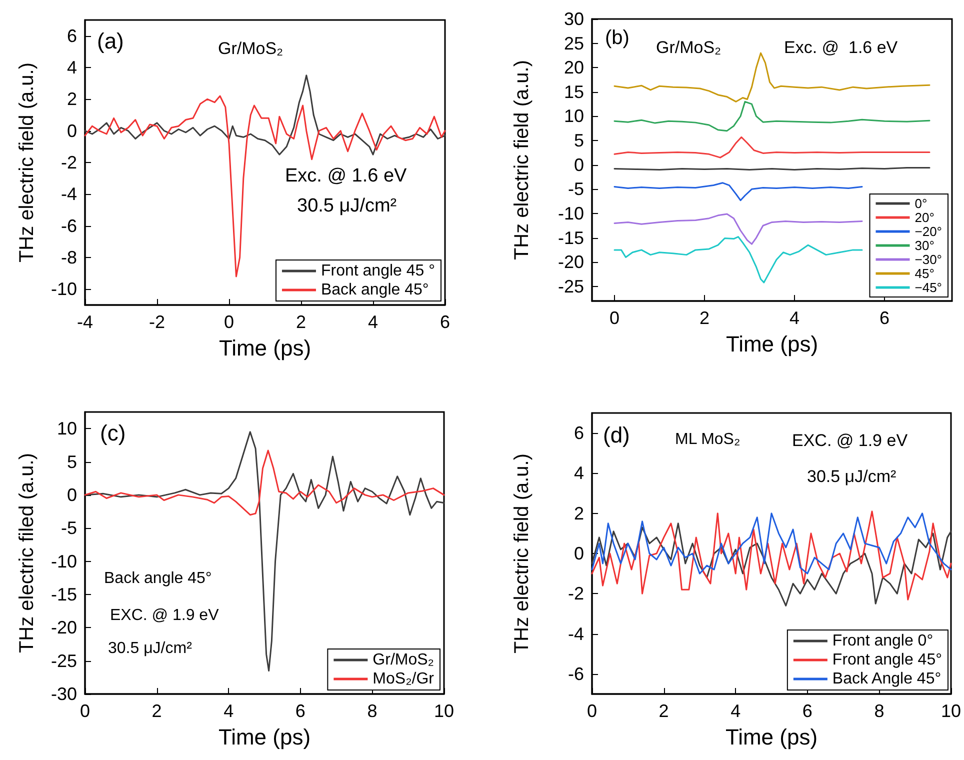 The image size is (964, 760). I want to click on legend-label: 20°, so click(924, 217).